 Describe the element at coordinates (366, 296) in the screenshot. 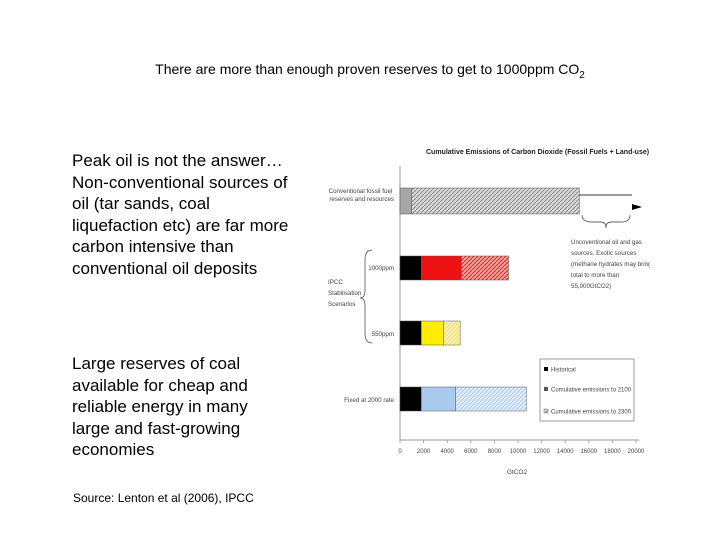

I see `group-brace` at that location.